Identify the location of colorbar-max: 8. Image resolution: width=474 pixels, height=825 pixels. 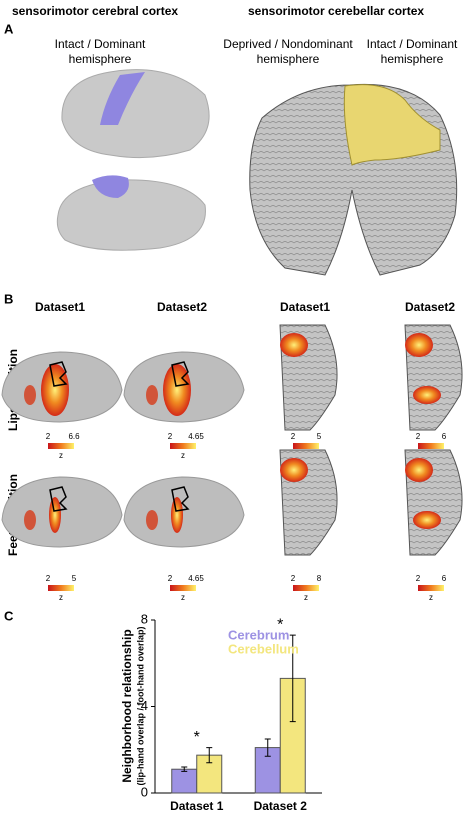
(319, 578).